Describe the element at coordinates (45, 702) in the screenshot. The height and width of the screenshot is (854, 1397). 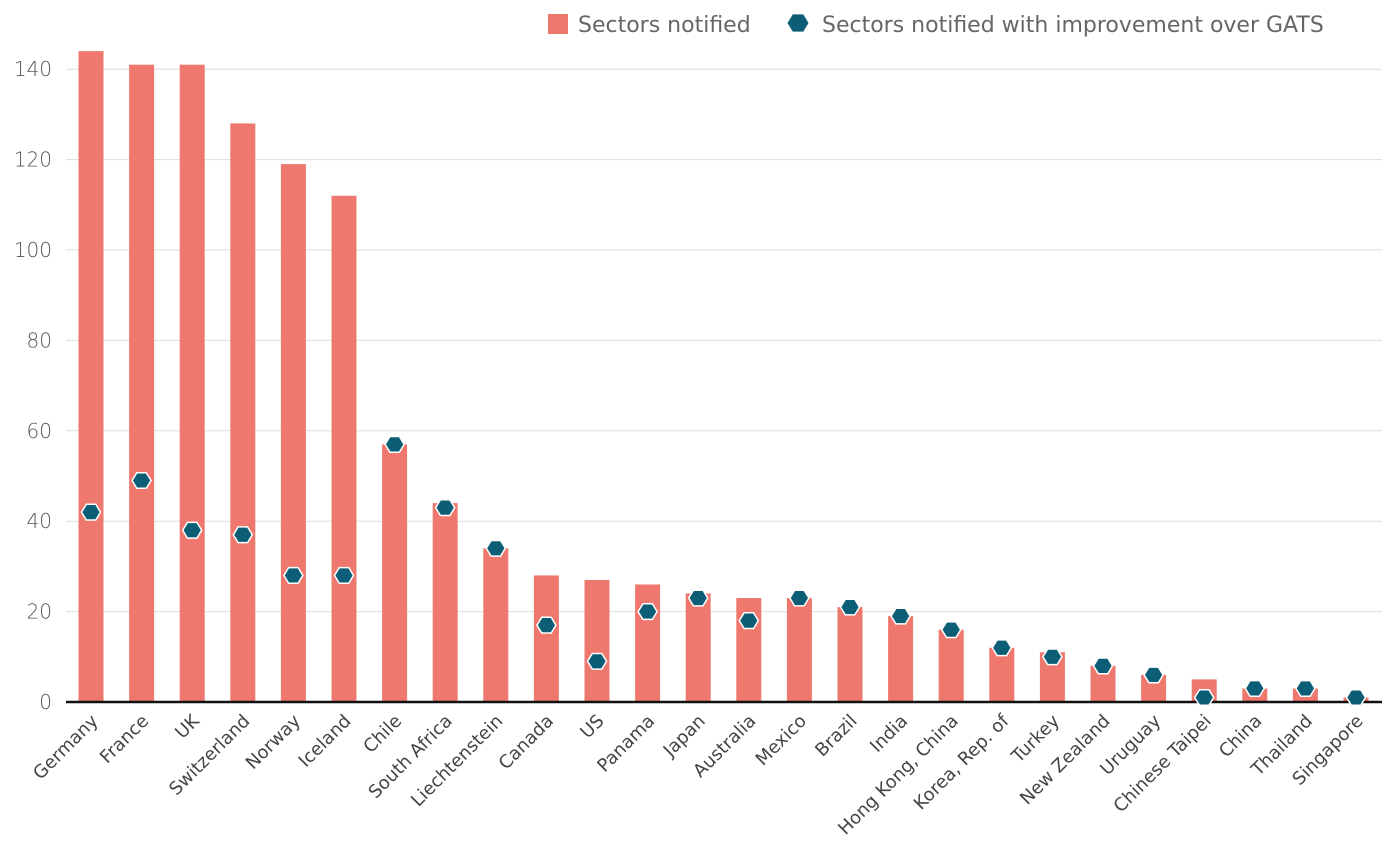
I see `y-tick-label: 0` at that location.